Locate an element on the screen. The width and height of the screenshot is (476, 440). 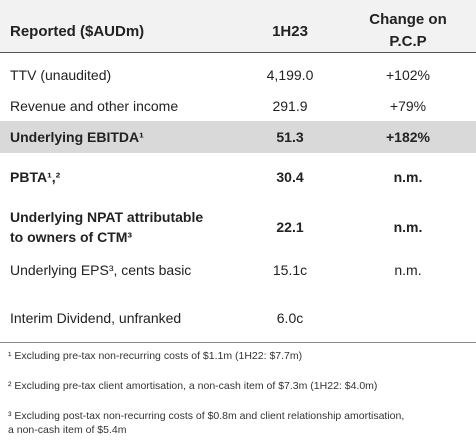
row-change: +79% is located at coordinates (408, 106).